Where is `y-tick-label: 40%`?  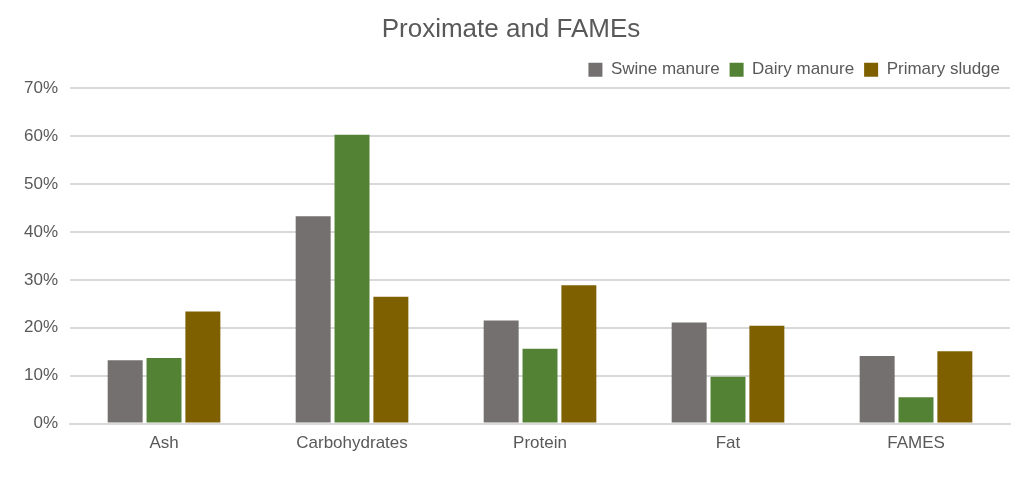
y-tick-label: 40% is located at coordinates (41, 231).